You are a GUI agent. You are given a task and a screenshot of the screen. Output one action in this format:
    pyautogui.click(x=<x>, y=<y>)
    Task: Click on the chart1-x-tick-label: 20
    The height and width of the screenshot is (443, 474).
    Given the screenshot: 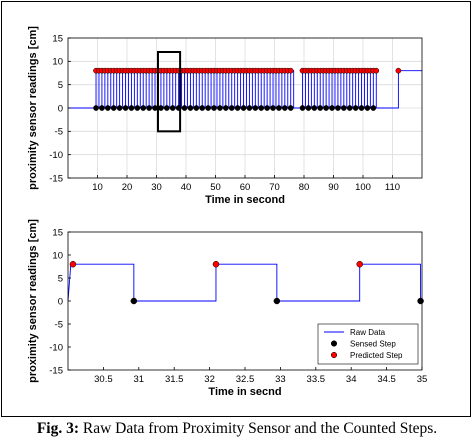 What is the action you would take?
    pyautogui.click(x=127, y=187)
    